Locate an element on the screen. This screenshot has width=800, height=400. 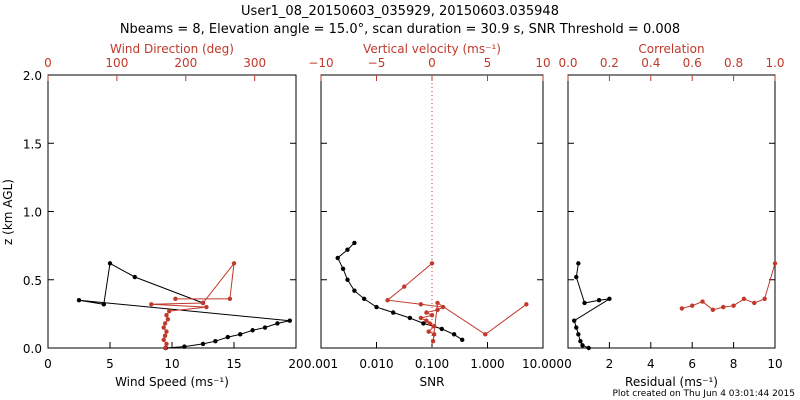
panel-3-xtick-label: 8 is located at coordinates (734, 364).